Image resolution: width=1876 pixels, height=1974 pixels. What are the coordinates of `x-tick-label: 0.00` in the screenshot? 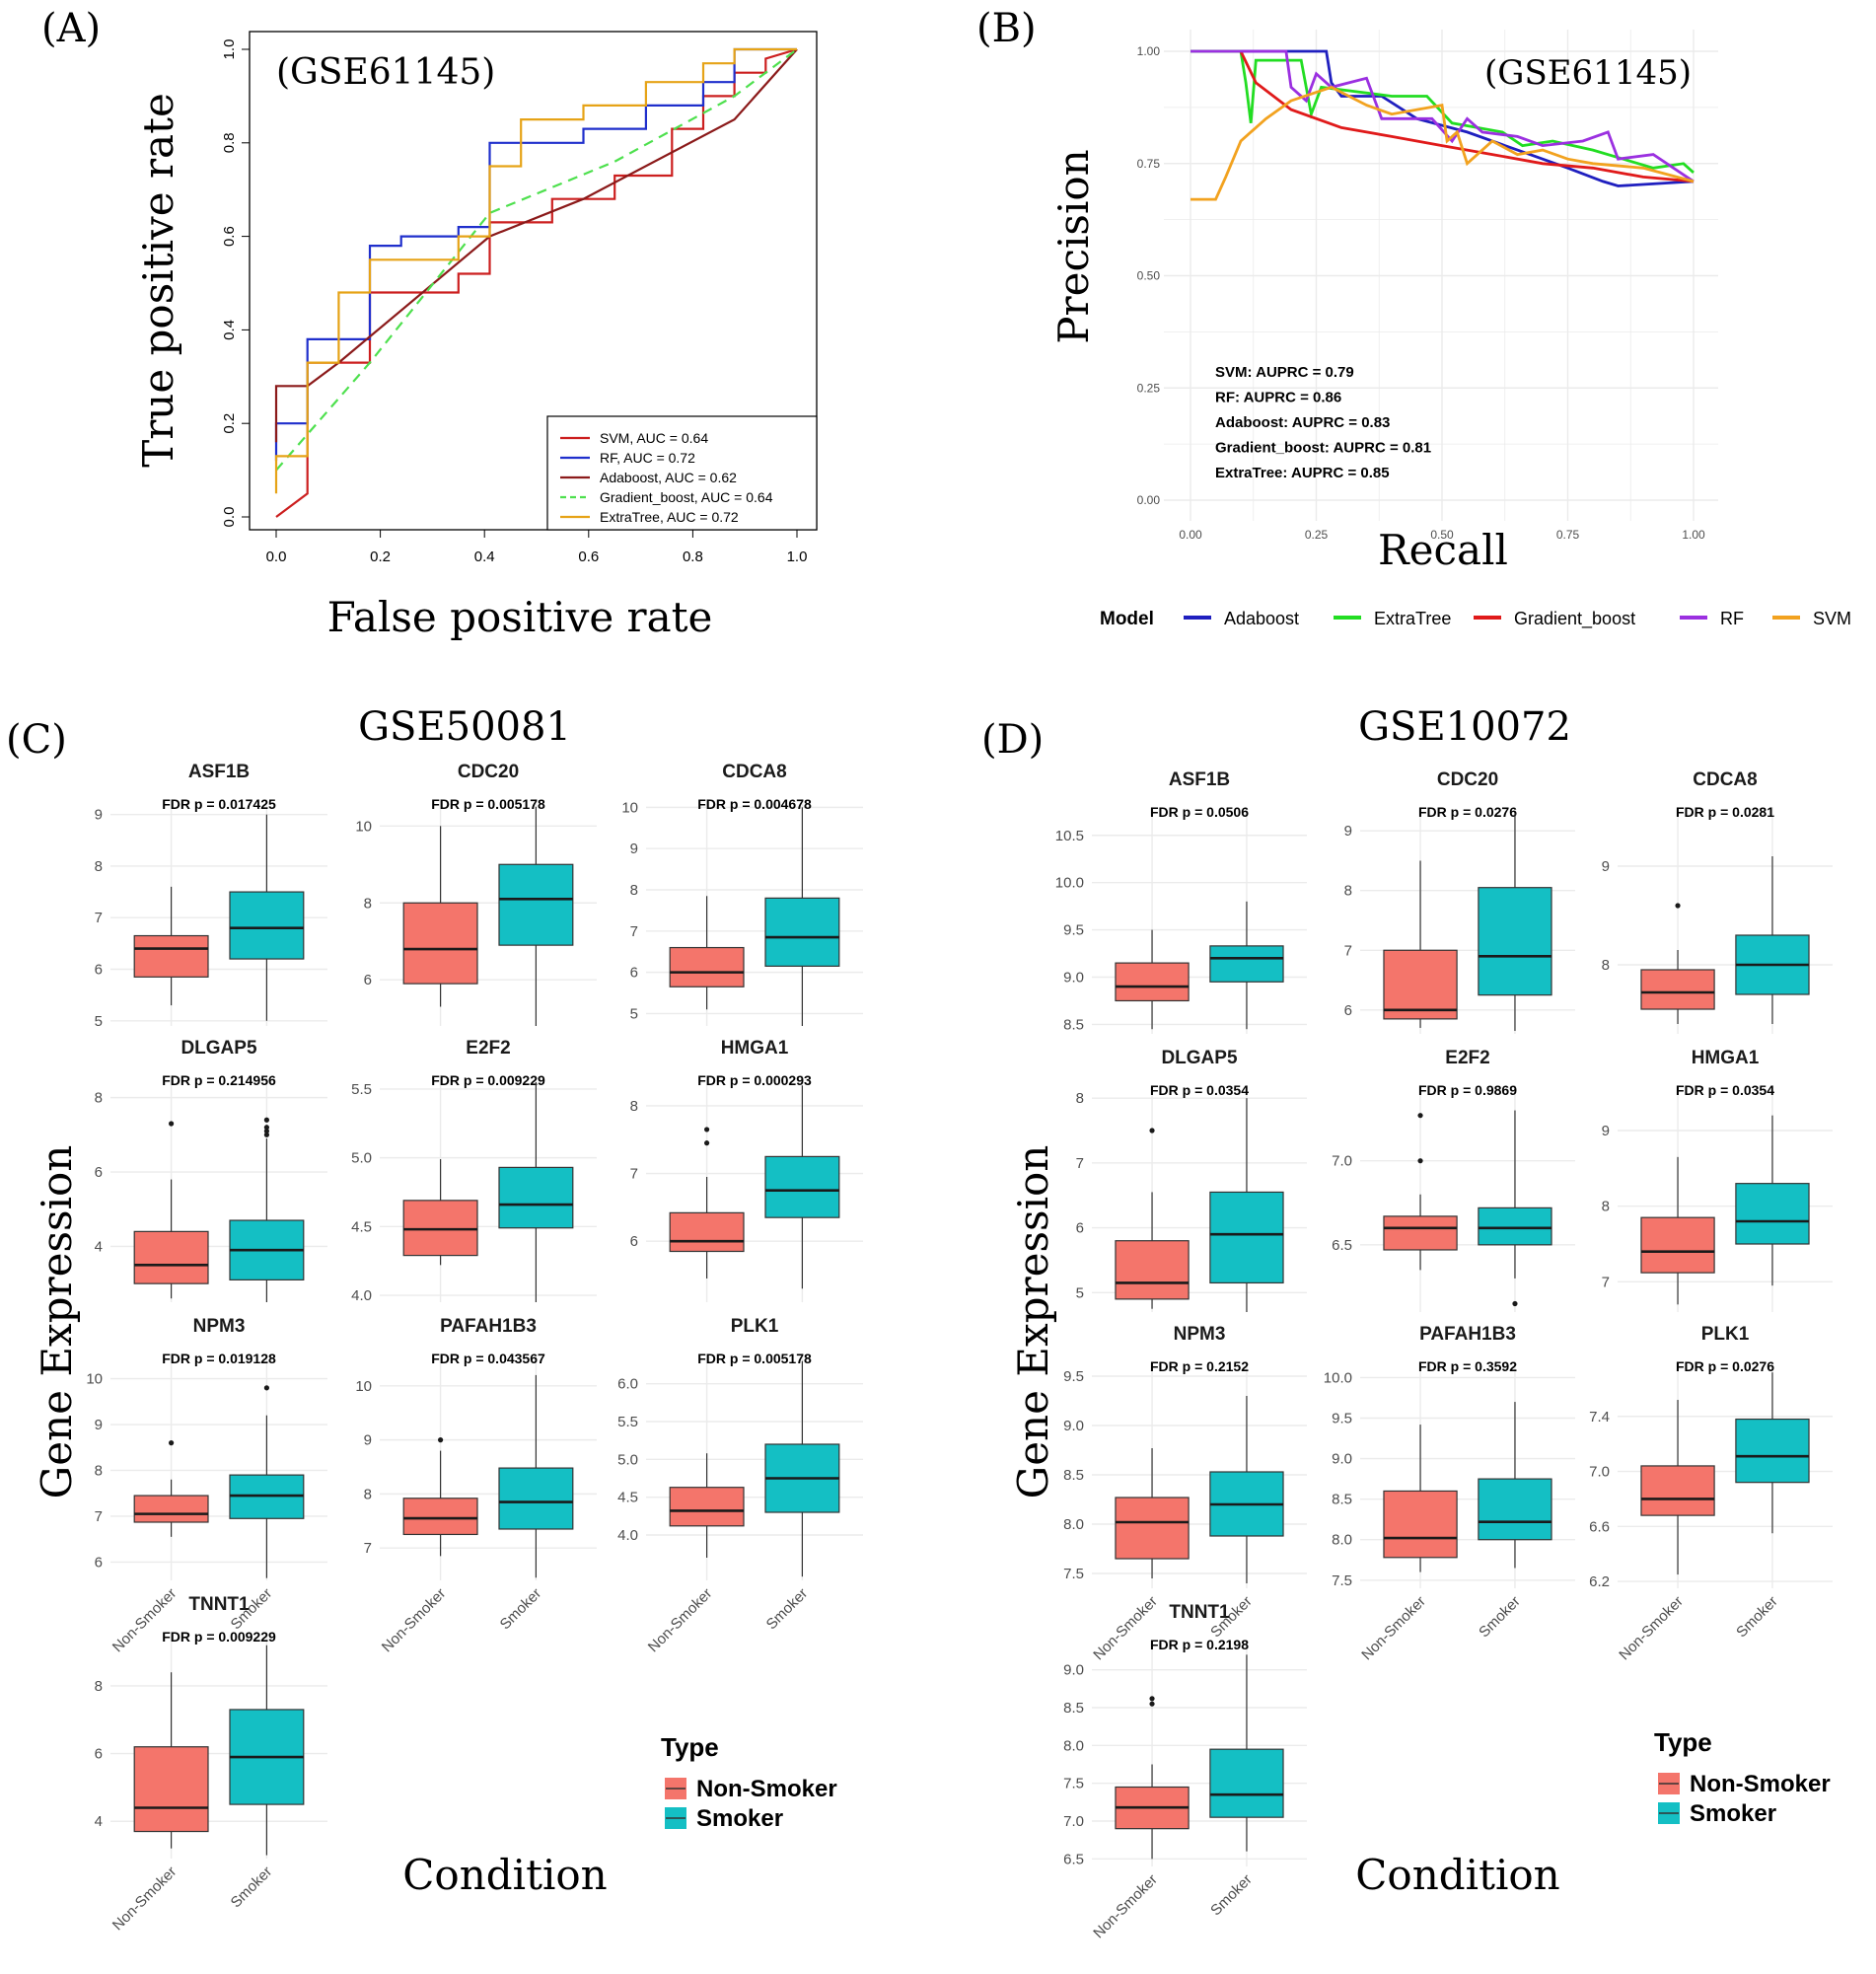 It's located at (1190, 535).